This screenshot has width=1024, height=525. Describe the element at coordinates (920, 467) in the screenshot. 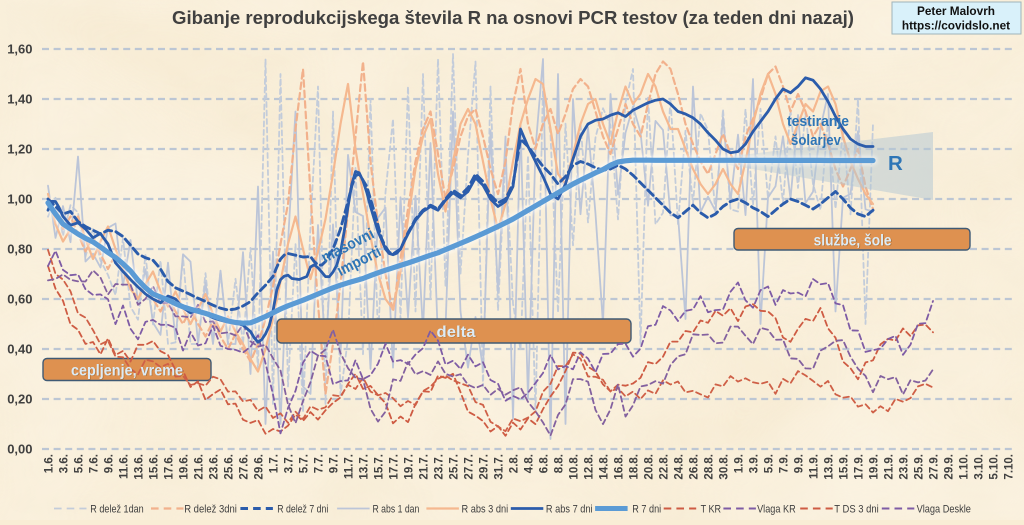

I see `svg-text: 25.9.` at that location.